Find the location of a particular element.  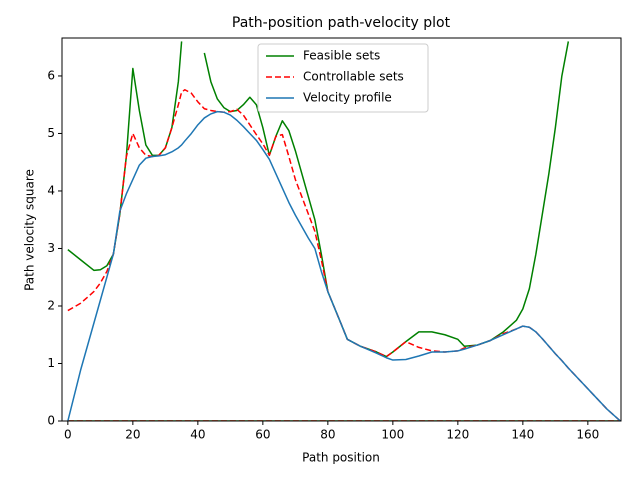

x-tick-label: 0 is located at coordinates (68, 435).